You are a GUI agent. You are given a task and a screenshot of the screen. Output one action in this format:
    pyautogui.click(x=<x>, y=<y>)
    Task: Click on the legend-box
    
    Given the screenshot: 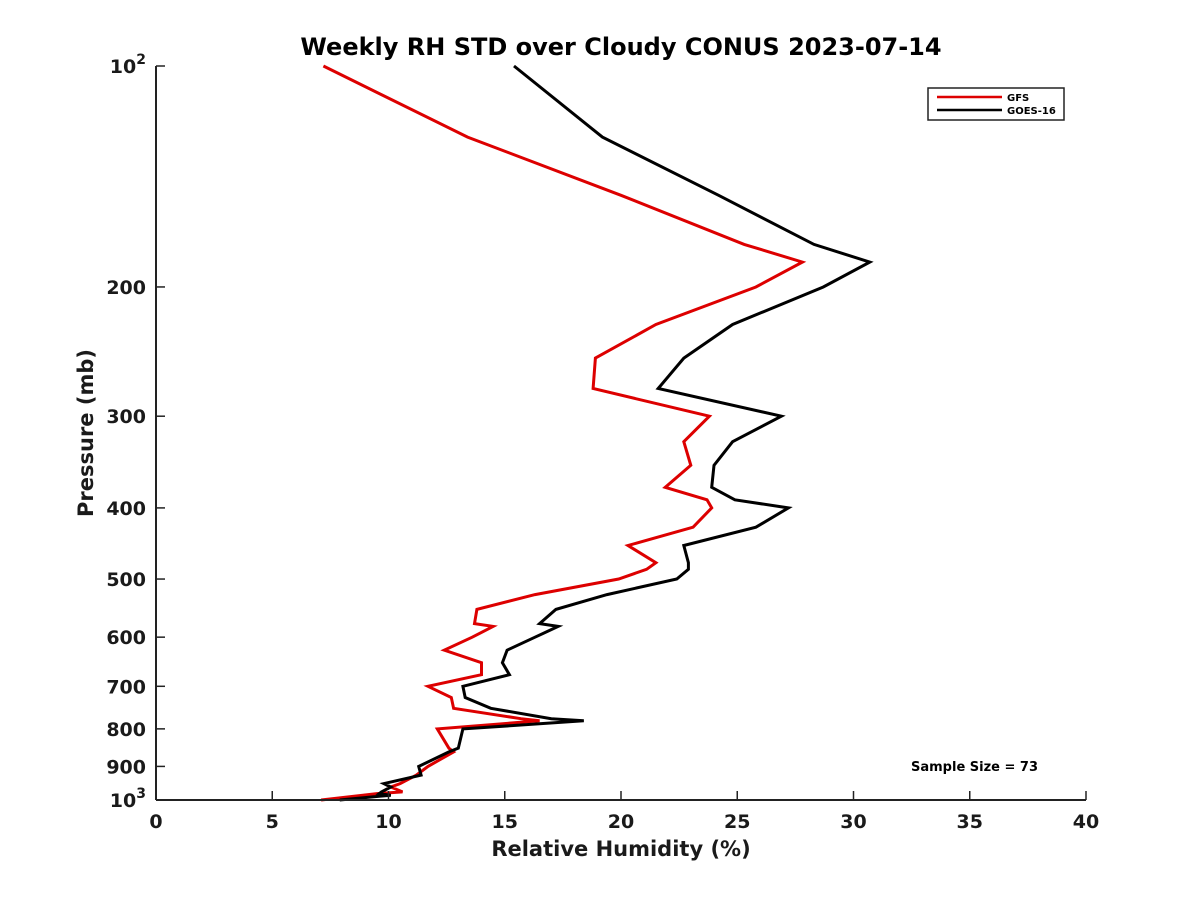 What is the action you would take?
    pyautogui.click(x=996, y=104)
    